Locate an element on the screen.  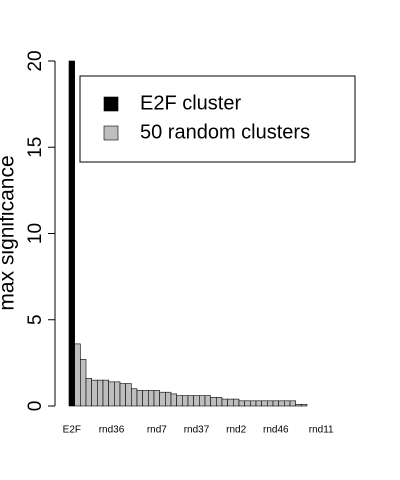
y-axis-label: max significance is located at coordinates (9, 232).